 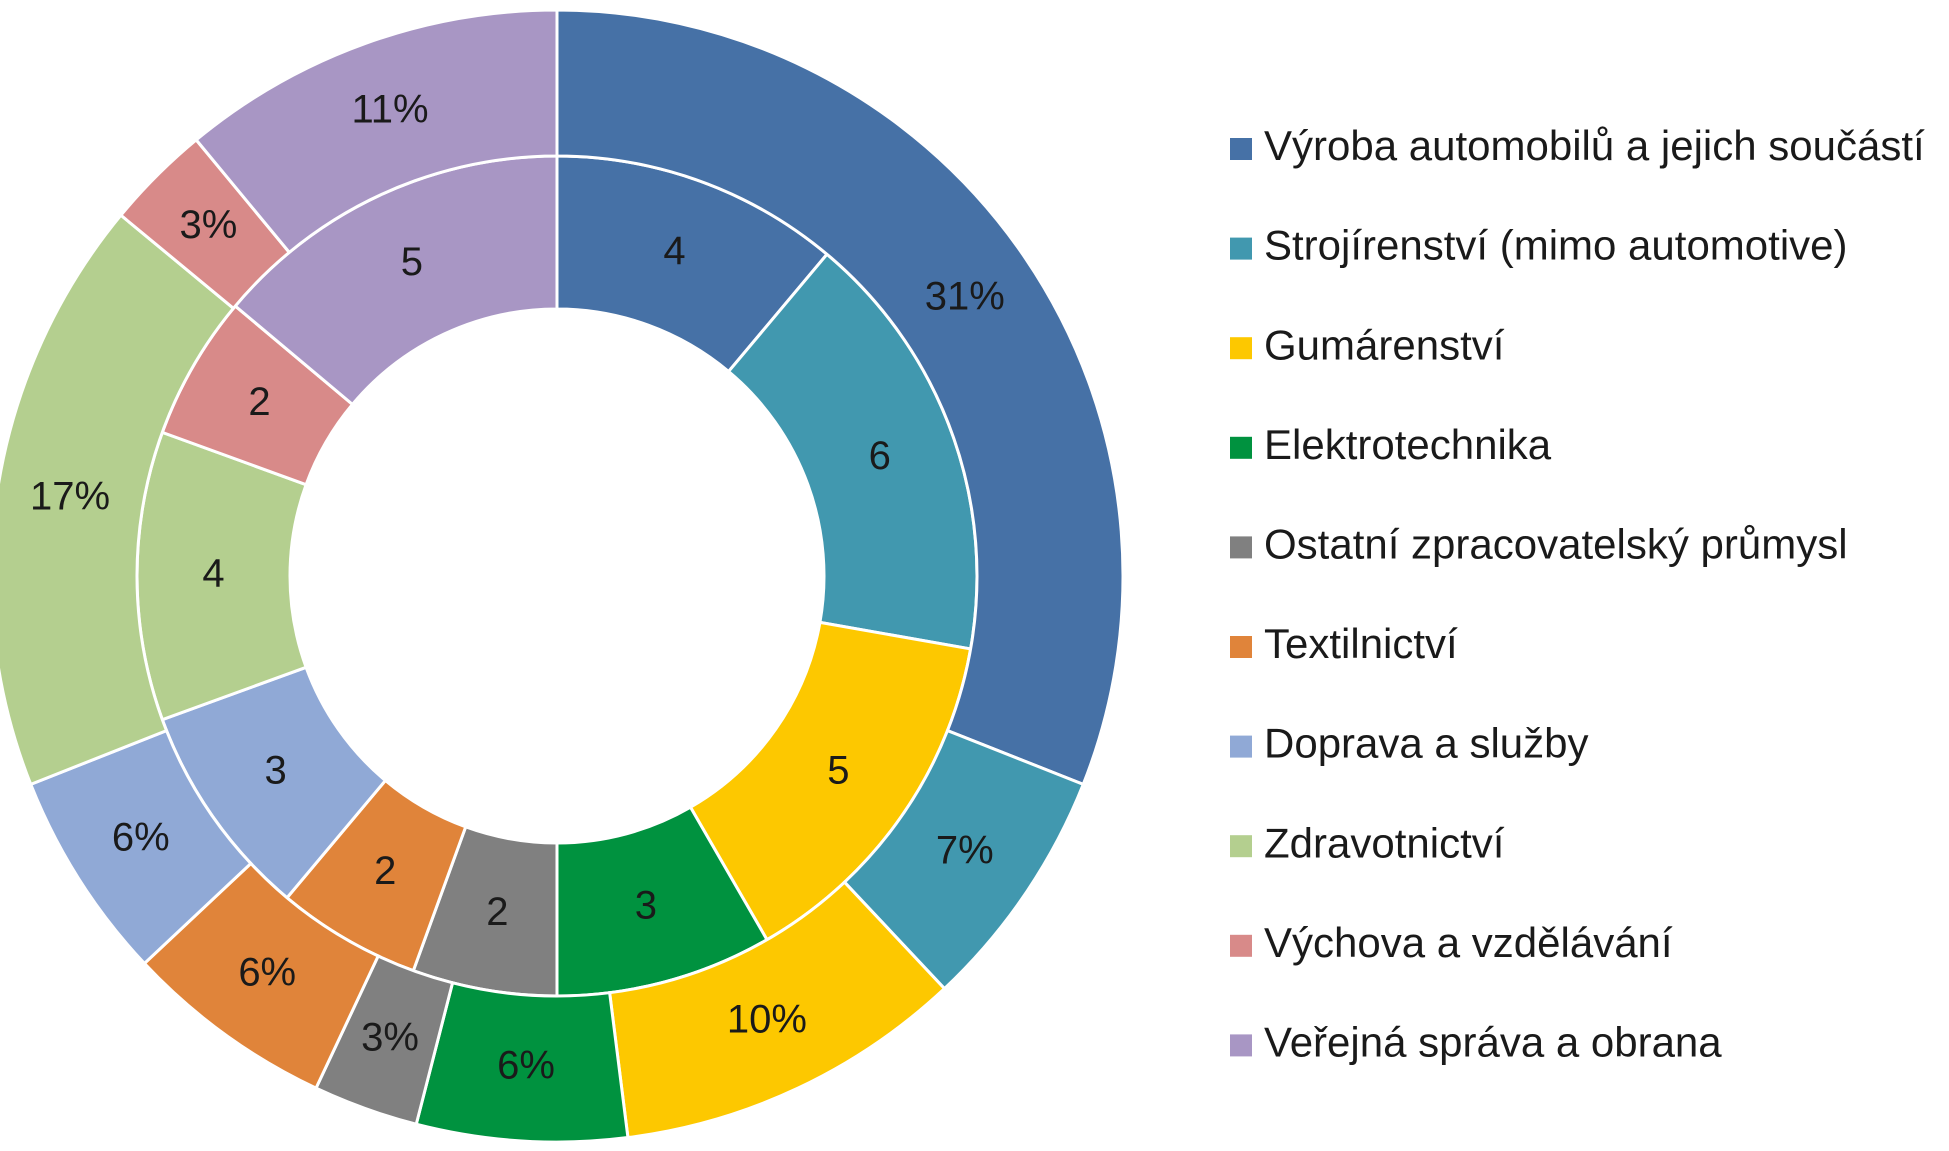 I want to click on legend-label: Výroba automobilů a jejich součástí, so click(x=1594, y=145).